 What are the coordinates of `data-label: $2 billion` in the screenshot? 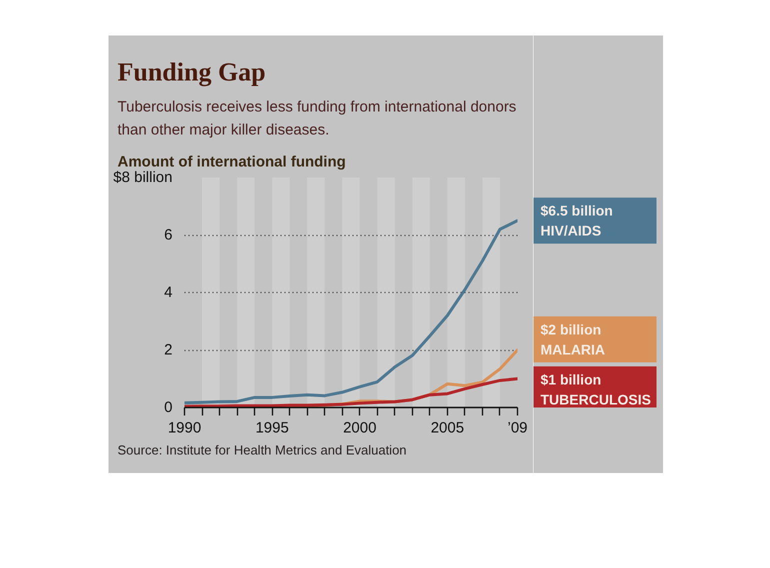 It's located at (571, 329).